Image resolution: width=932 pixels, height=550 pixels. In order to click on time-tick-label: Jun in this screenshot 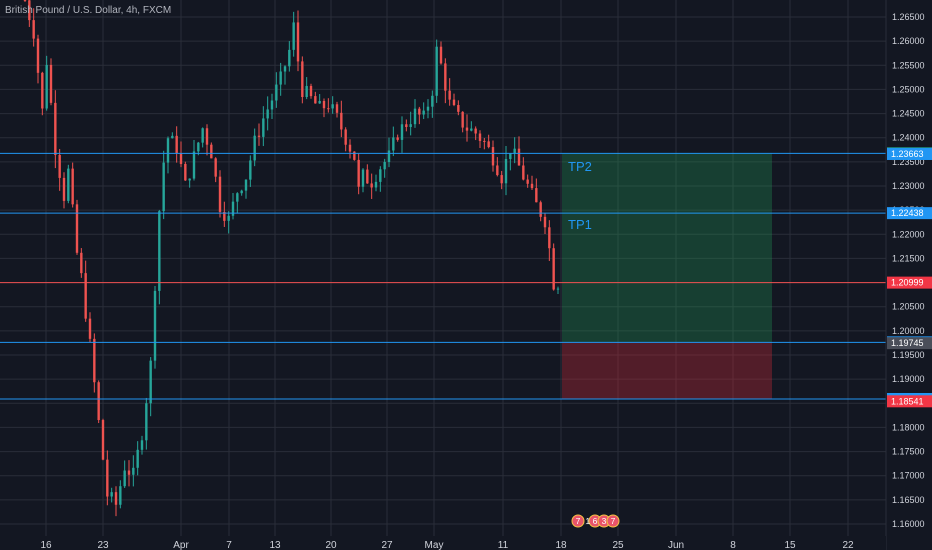, I will do `click(676, 545)`.